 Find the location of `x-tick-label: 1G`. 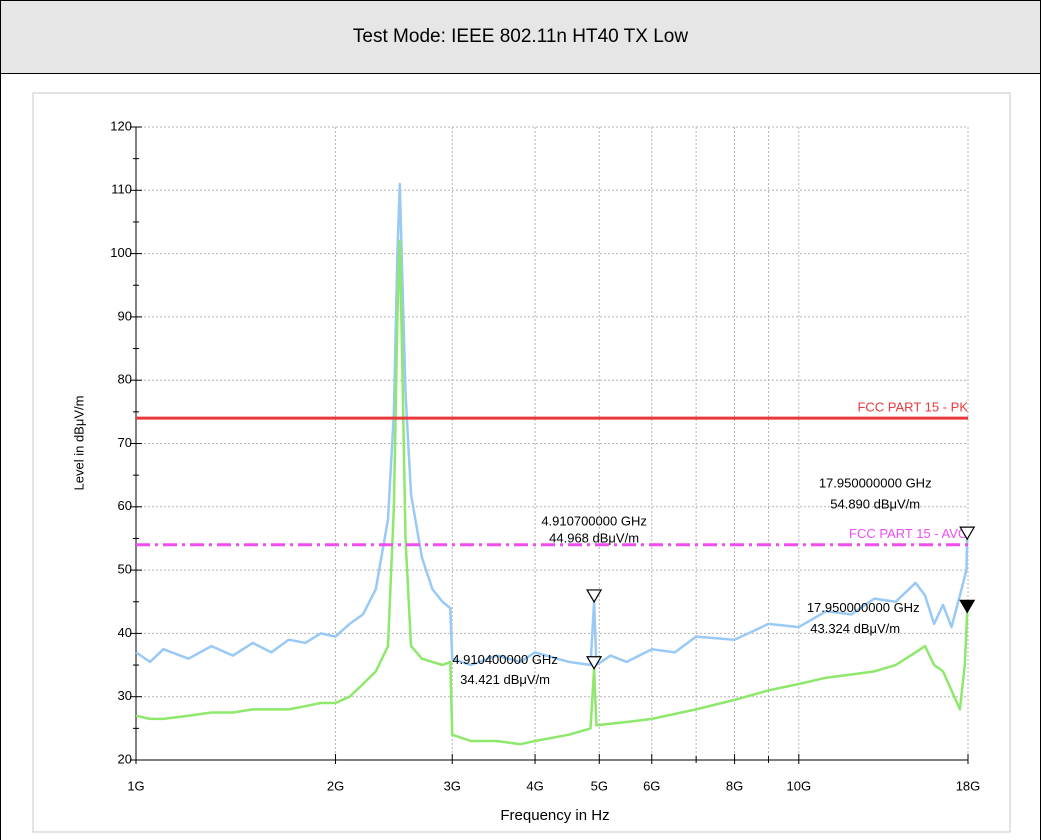

x-tick-label: 1G is located at coordinates (135, 785).